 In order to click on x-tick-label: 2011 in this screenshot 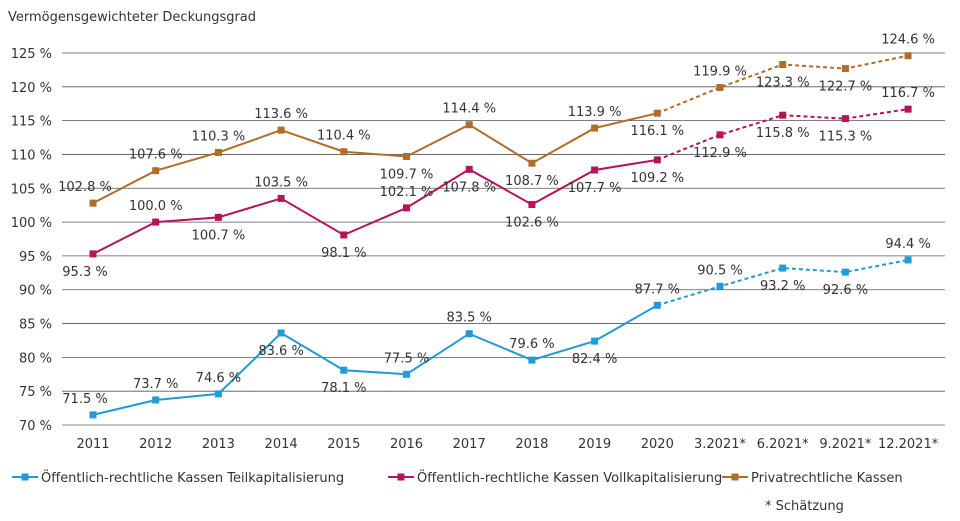, I will do `click(92, 444)`.